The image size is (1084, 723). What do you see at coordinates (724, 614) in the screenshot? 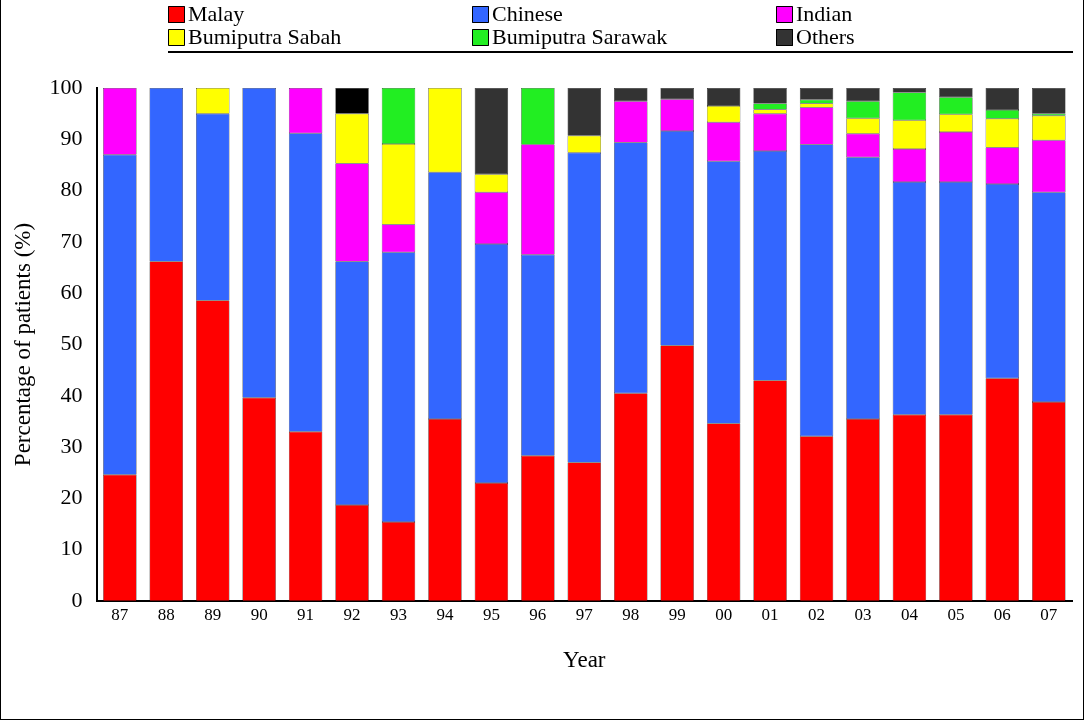
I see `x-tick-label: 00` at bounding box center [724, 614].